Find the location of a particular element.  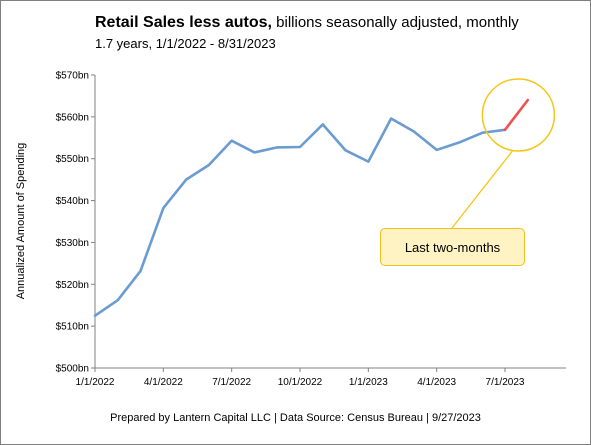

x-tick-label: 7/1/2023 is located at coordinates (505, 382).